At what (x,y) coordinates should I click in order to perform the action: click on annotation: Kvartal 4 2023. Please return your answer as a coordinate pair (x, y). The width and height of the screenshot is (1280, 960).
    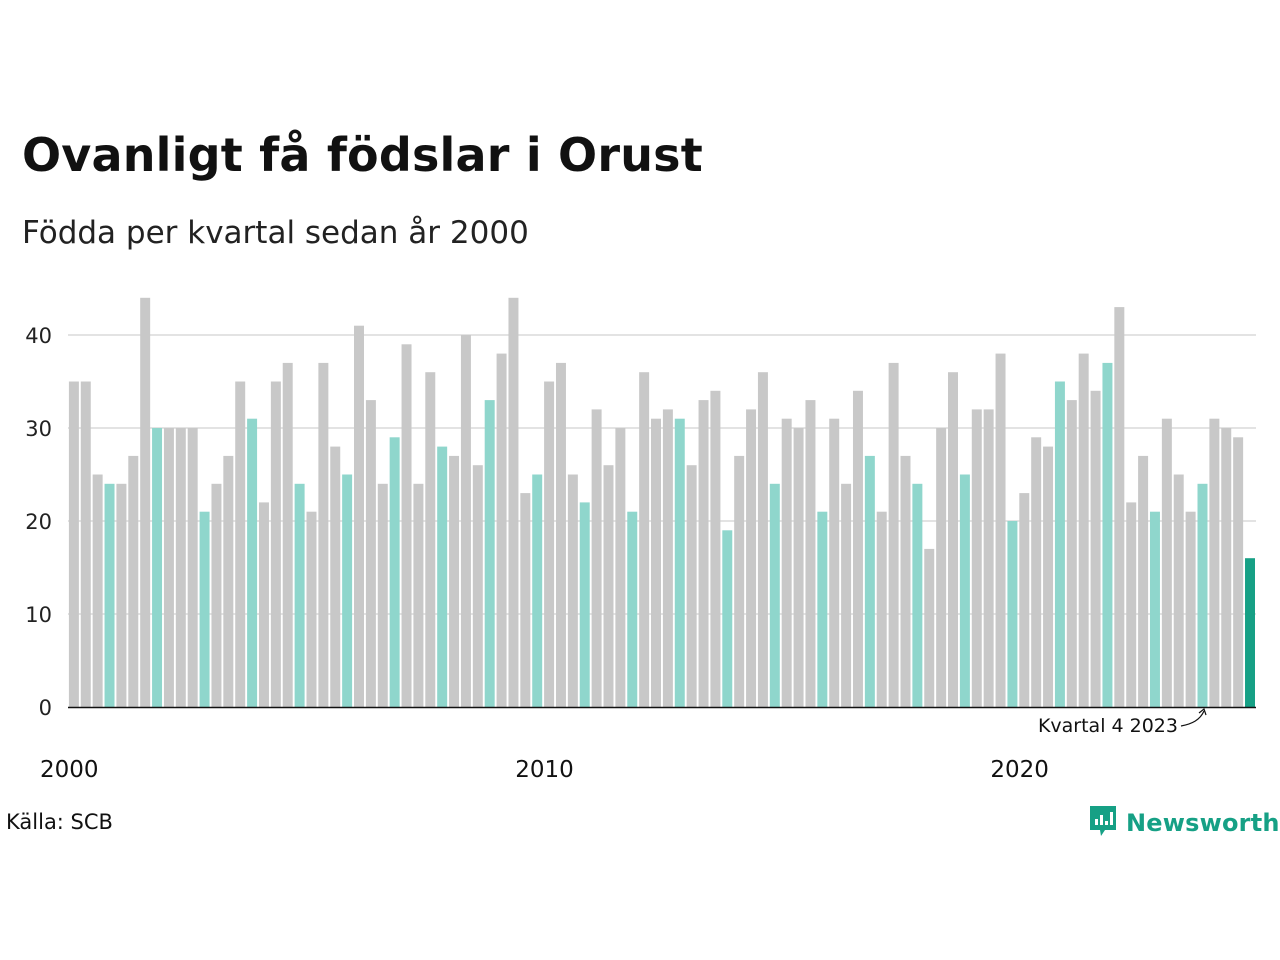
    Looking at the image, I should click on (1122, 722).